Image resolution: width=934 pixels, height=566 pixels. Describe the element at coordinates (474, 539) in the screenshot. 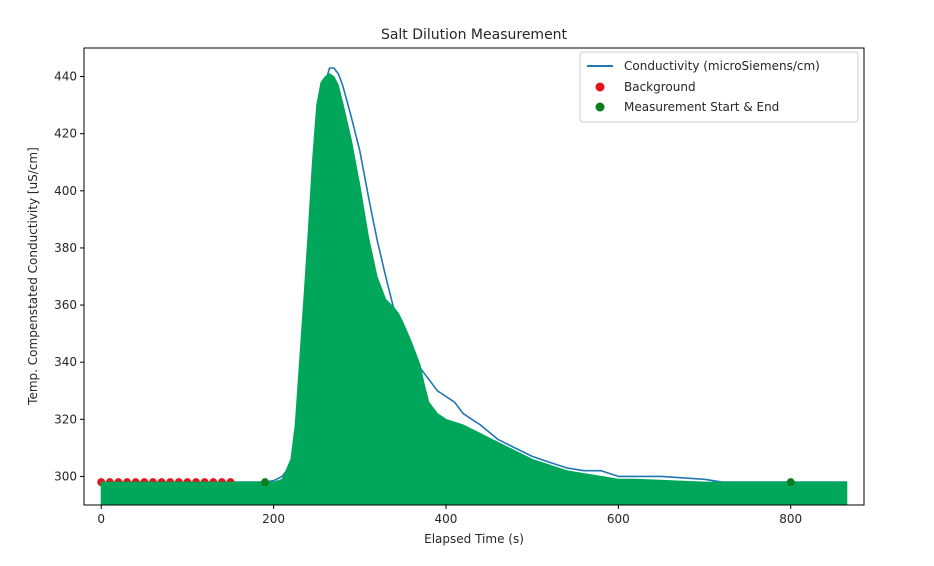

I see `x-axis-label: Elapsed Time (s)` at that location.